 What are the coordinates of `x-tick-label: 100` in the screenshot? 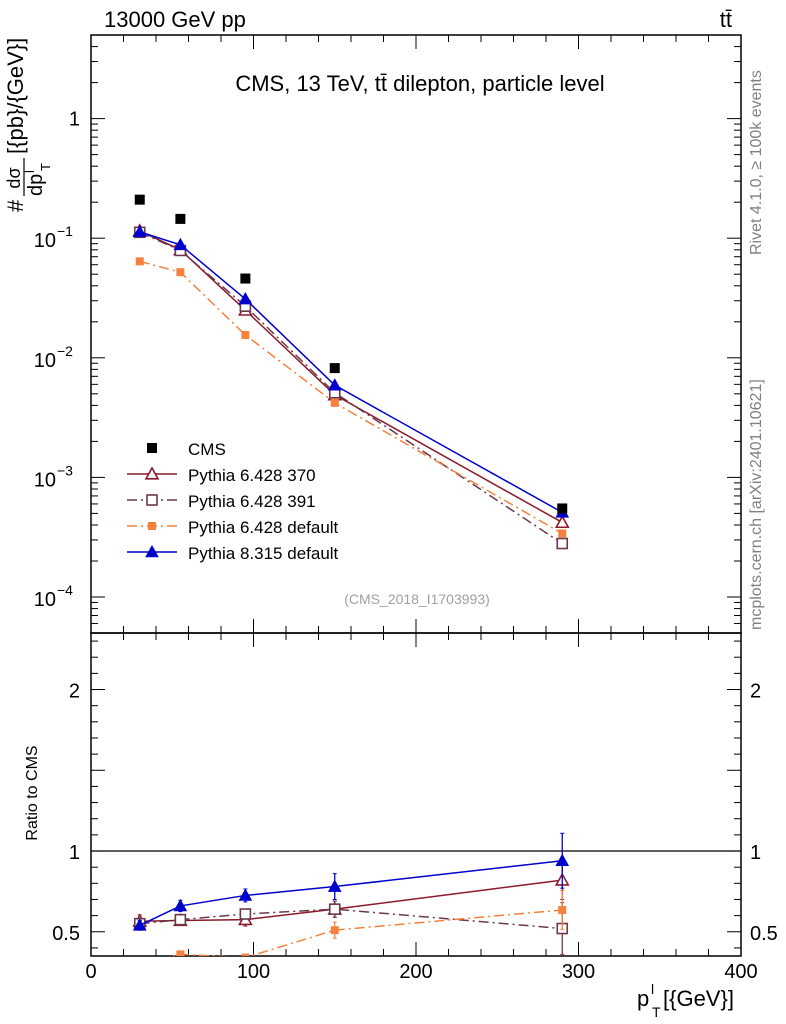 It's located at (253, 972).